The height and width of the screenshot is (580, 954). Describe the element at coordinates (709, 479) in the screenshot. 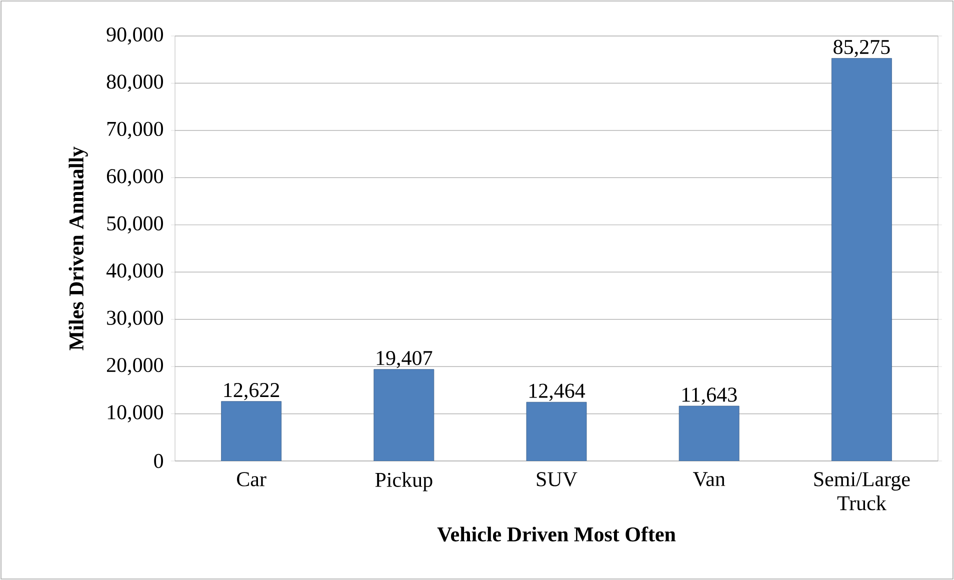

I see `x-tick-label: Van` at that location.